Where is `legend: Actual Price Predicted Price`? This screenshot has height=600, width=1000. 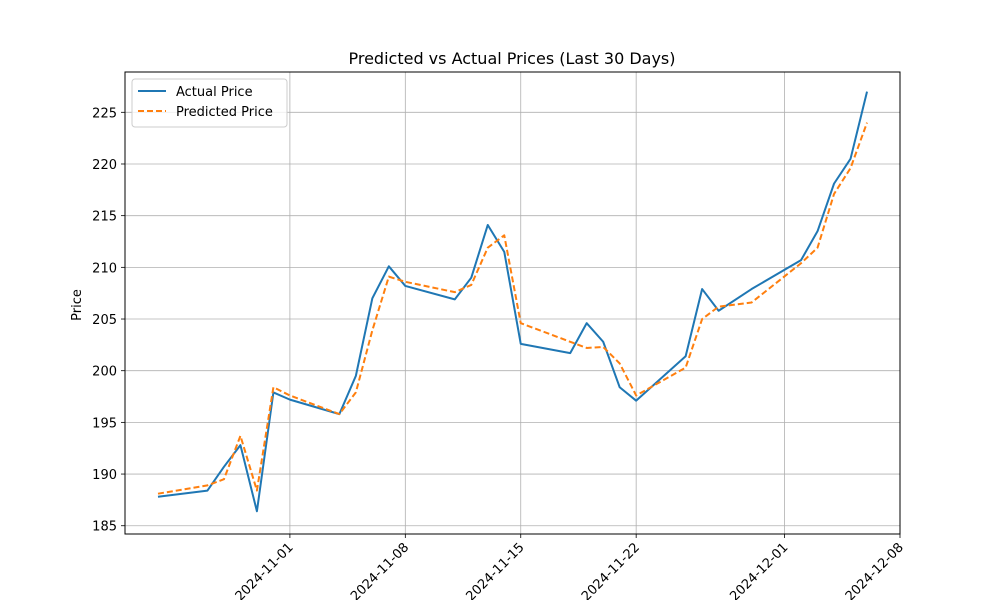
legend: Actual Price Predicted Price is located at coordinates (209, 103).